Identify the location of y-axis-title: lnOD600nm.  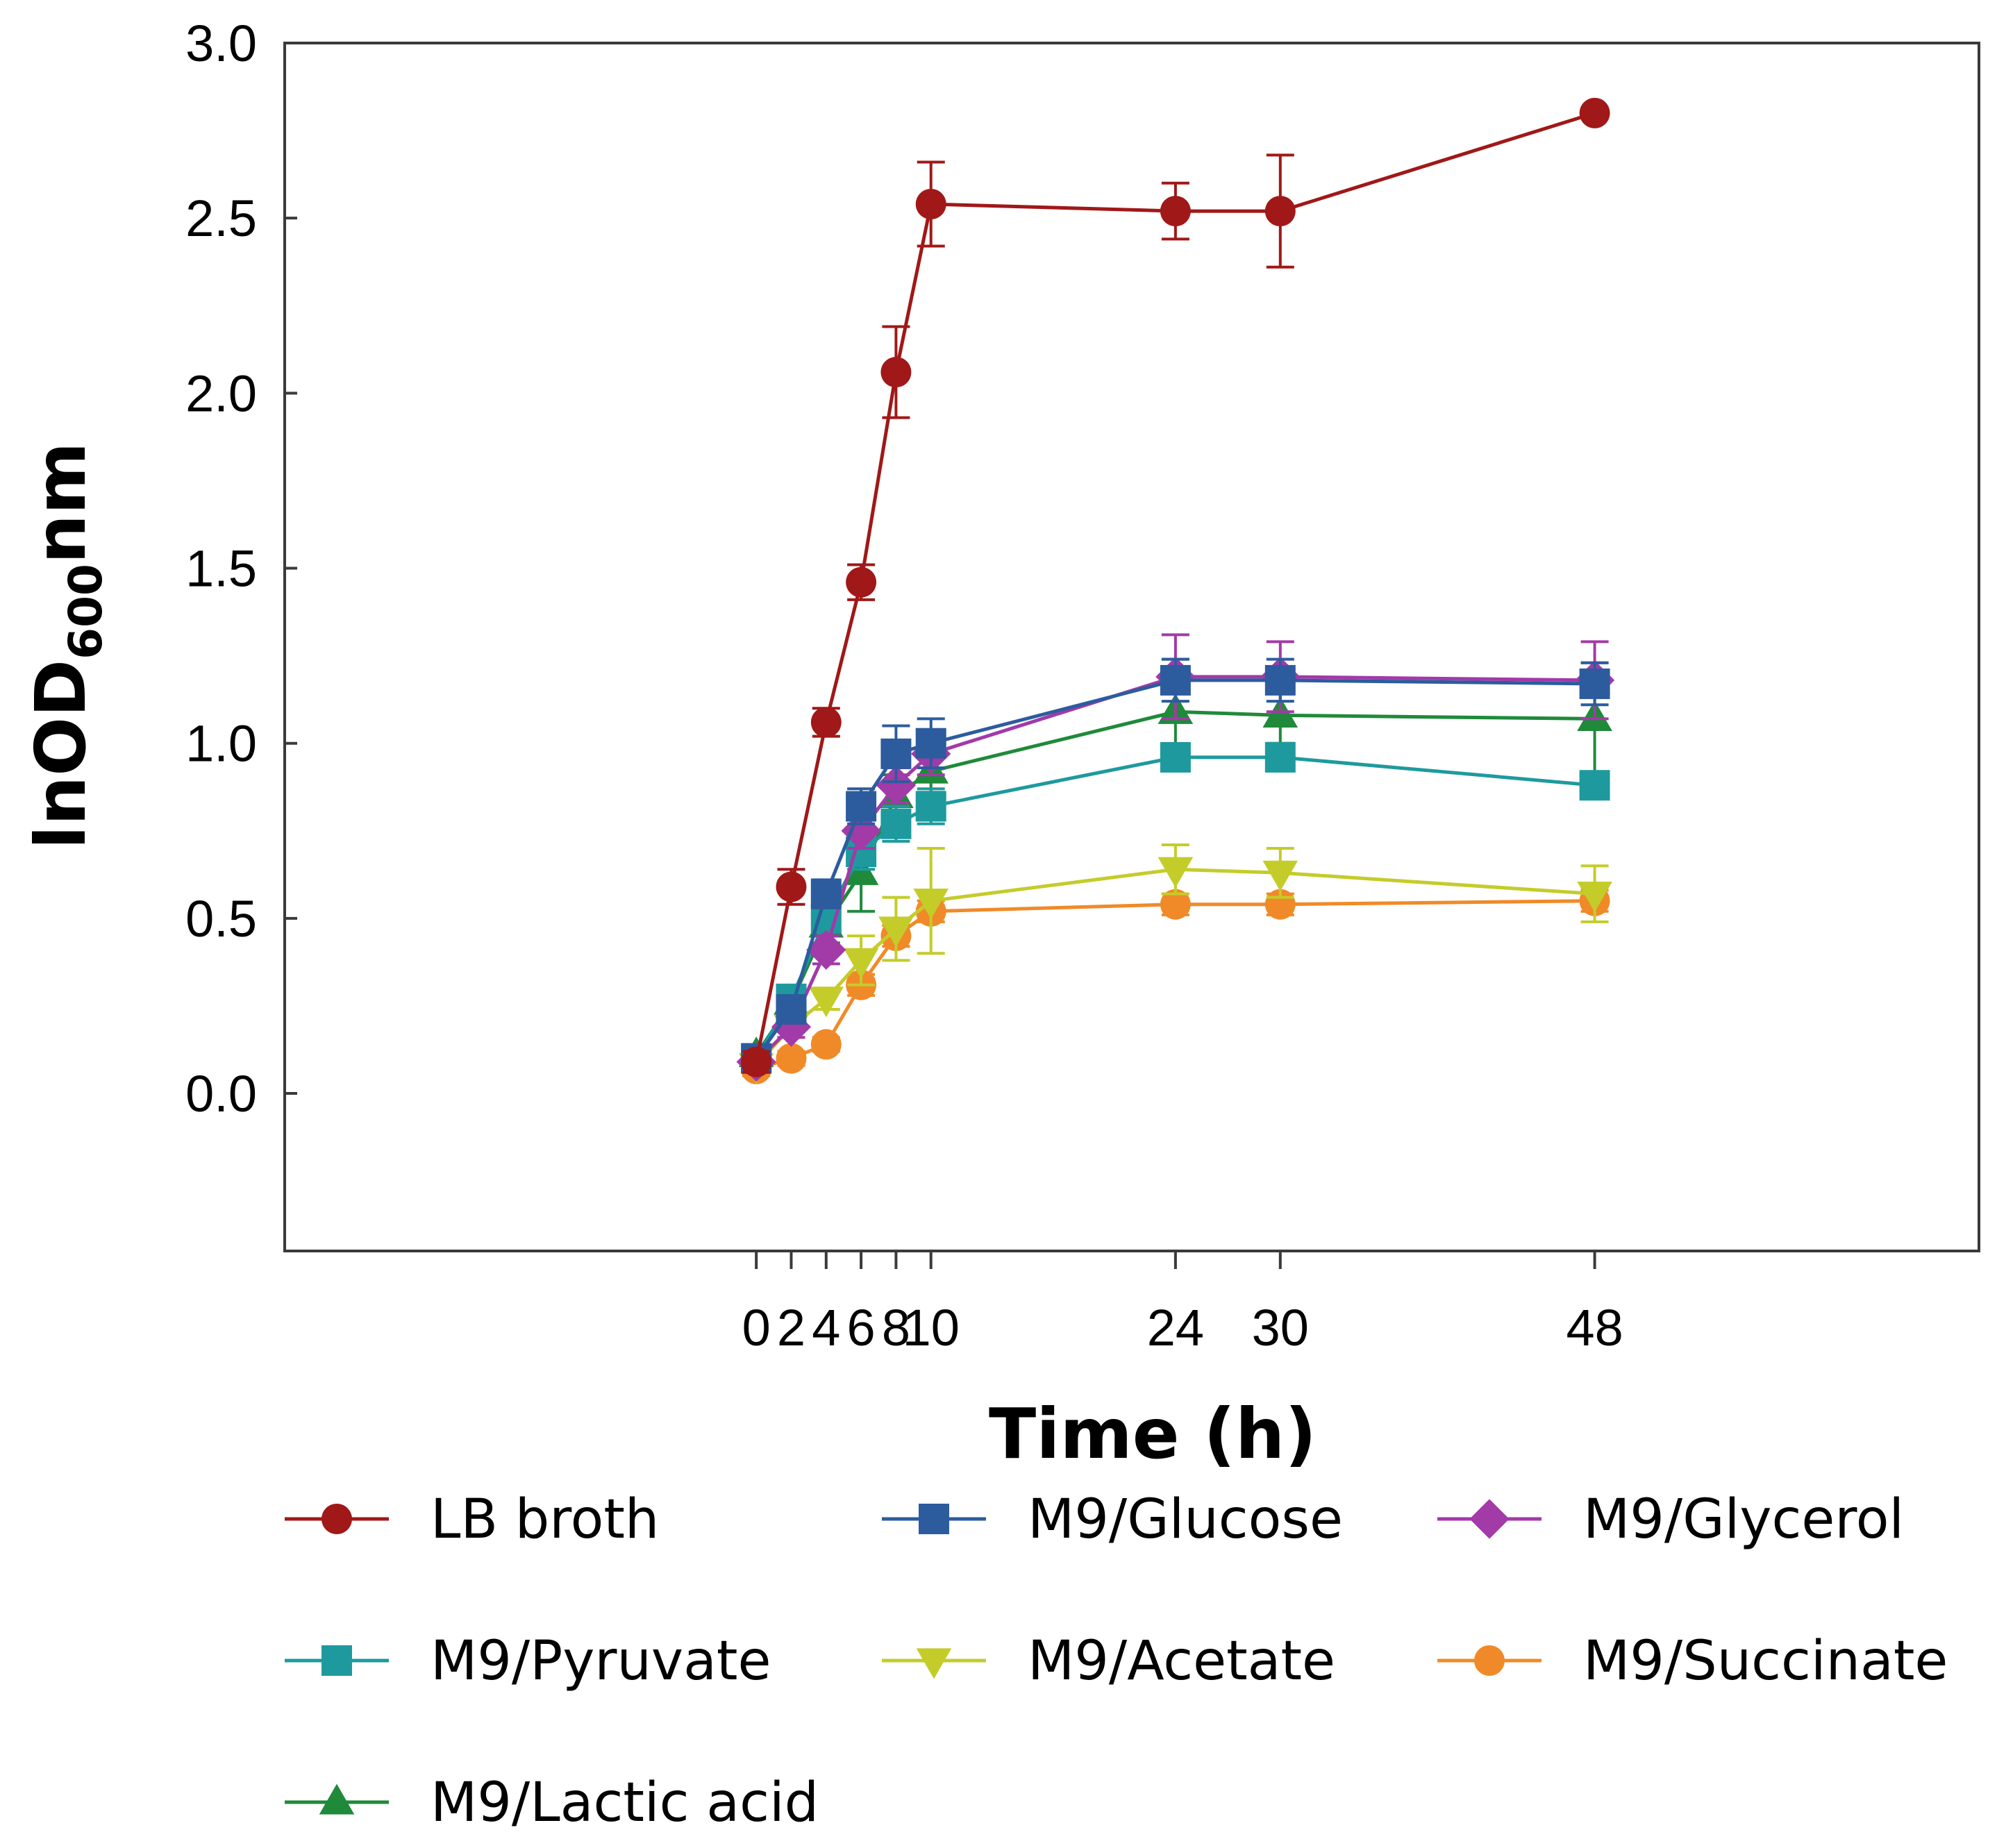
(66, 646).